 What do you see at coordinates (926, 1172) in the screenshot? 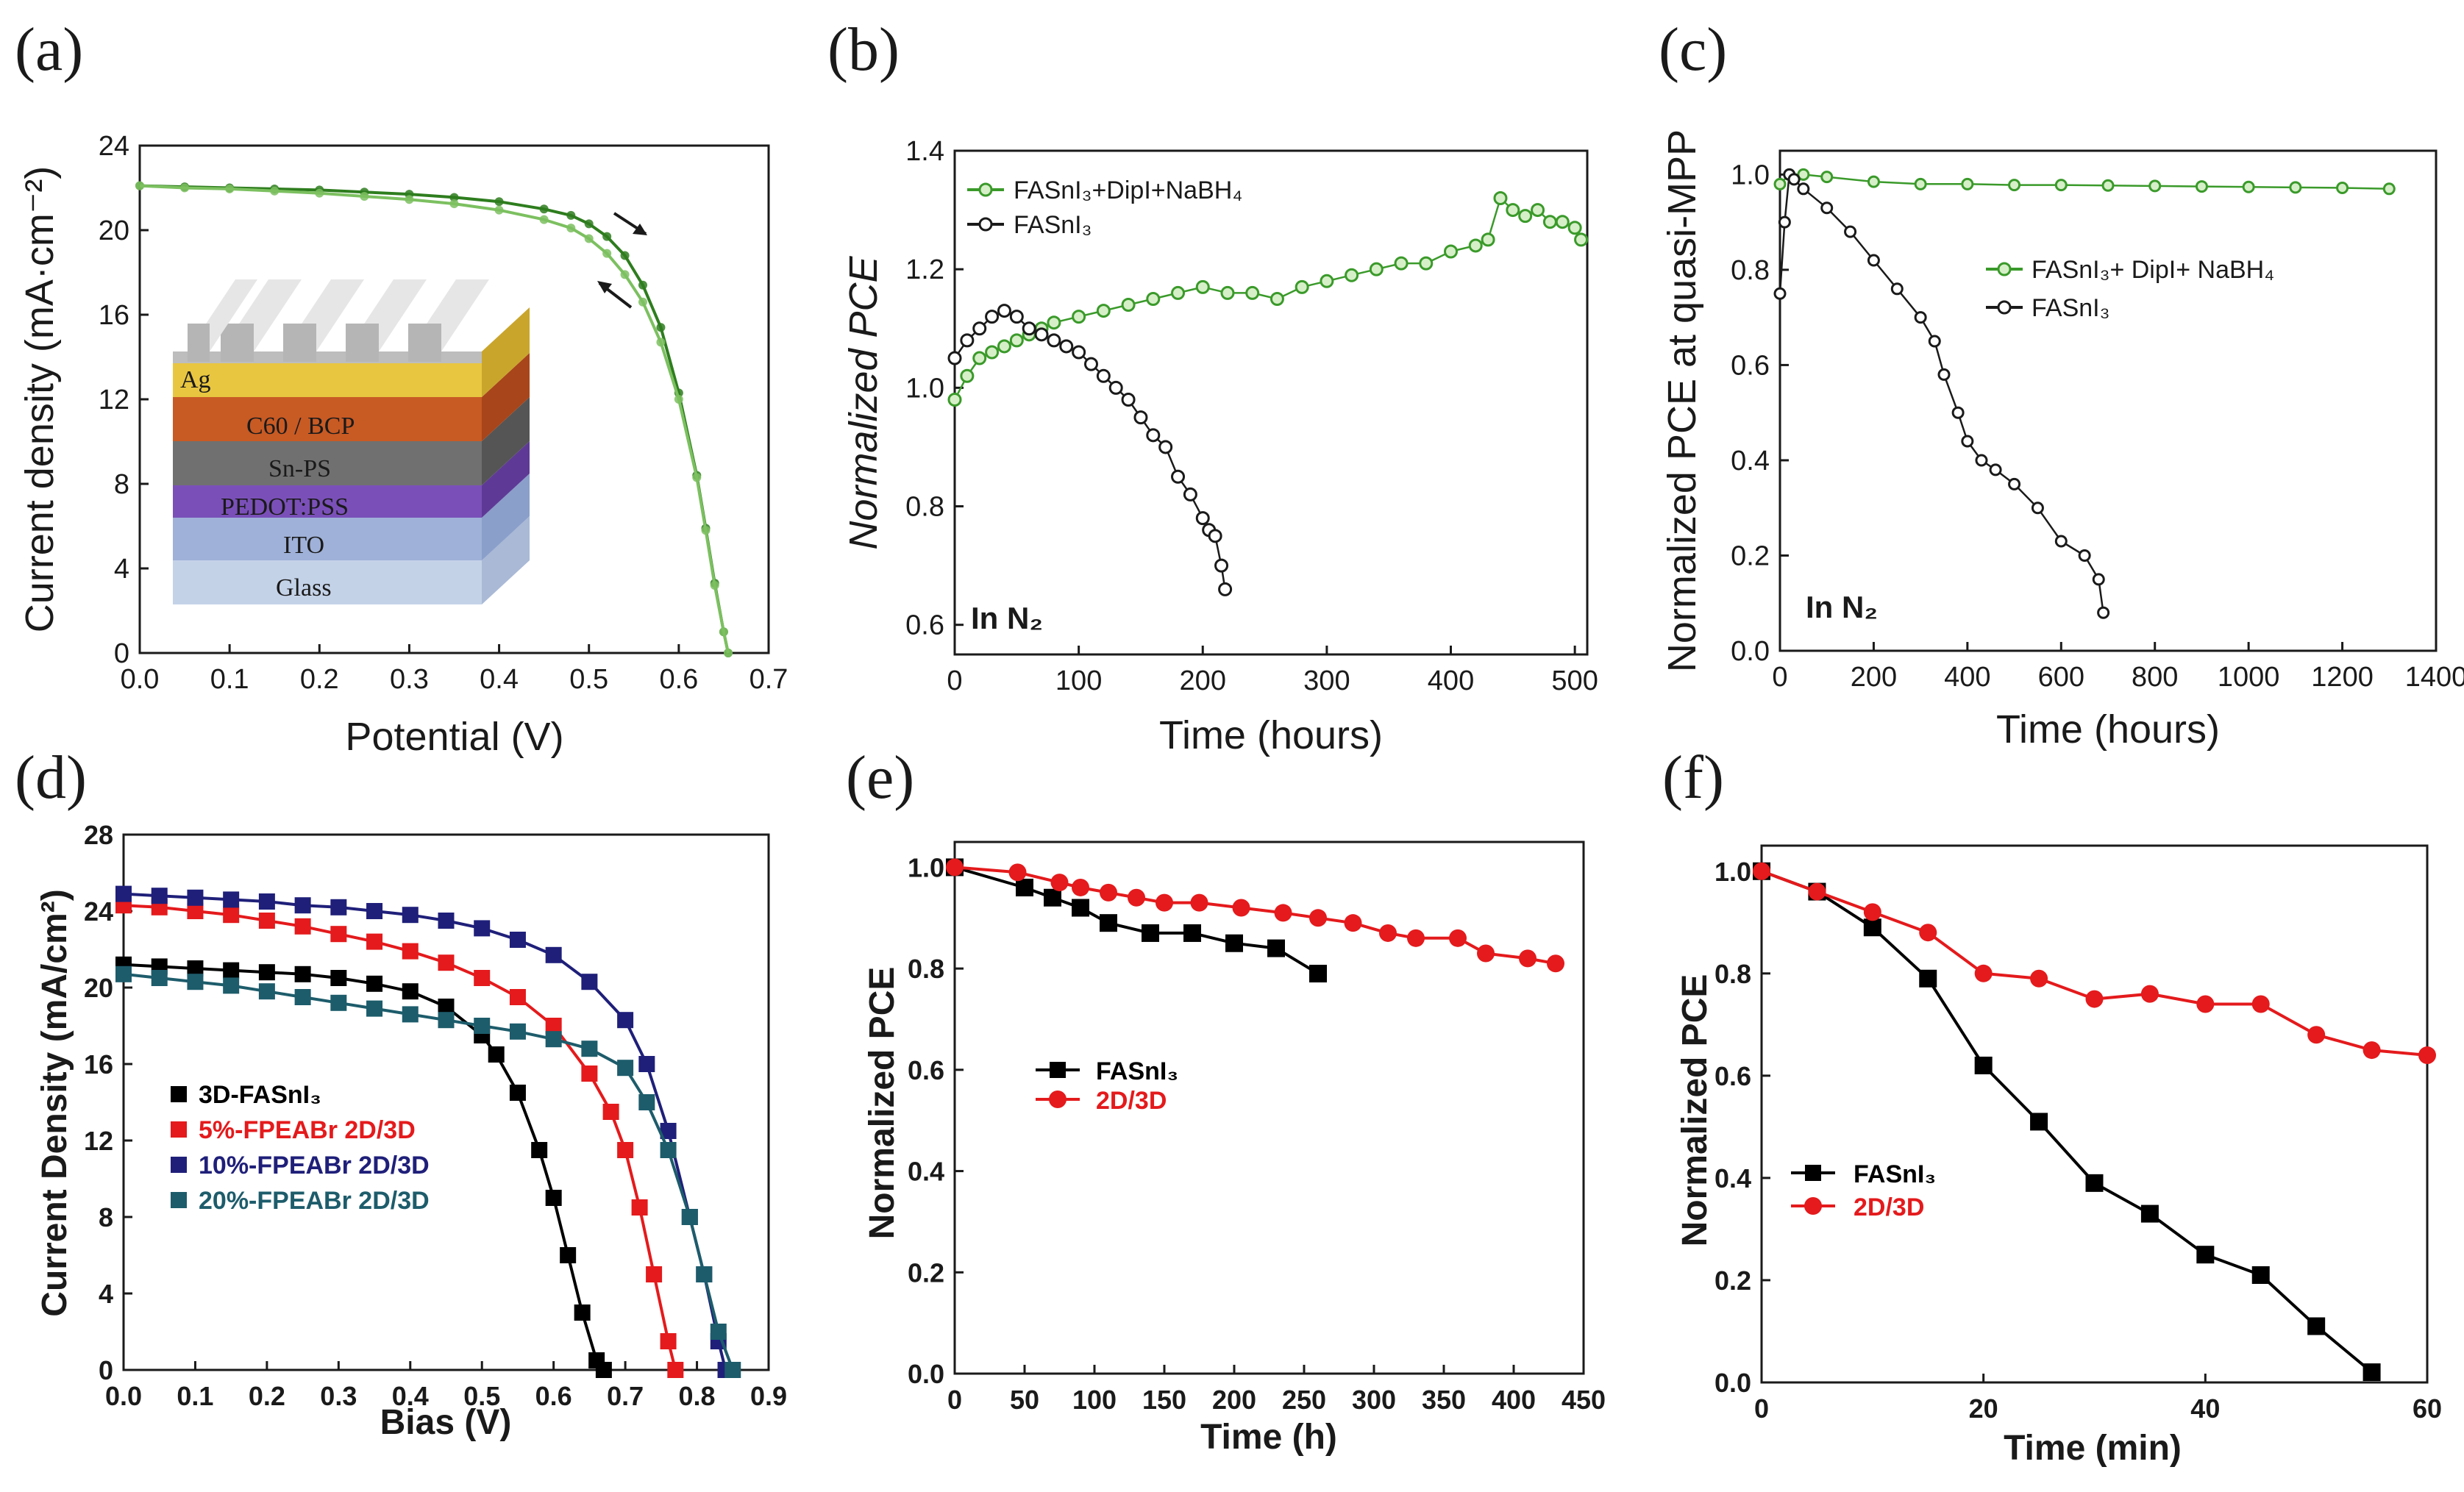
I see `y-tick-label-e: 0.4` at bounding box center [926, 1172].